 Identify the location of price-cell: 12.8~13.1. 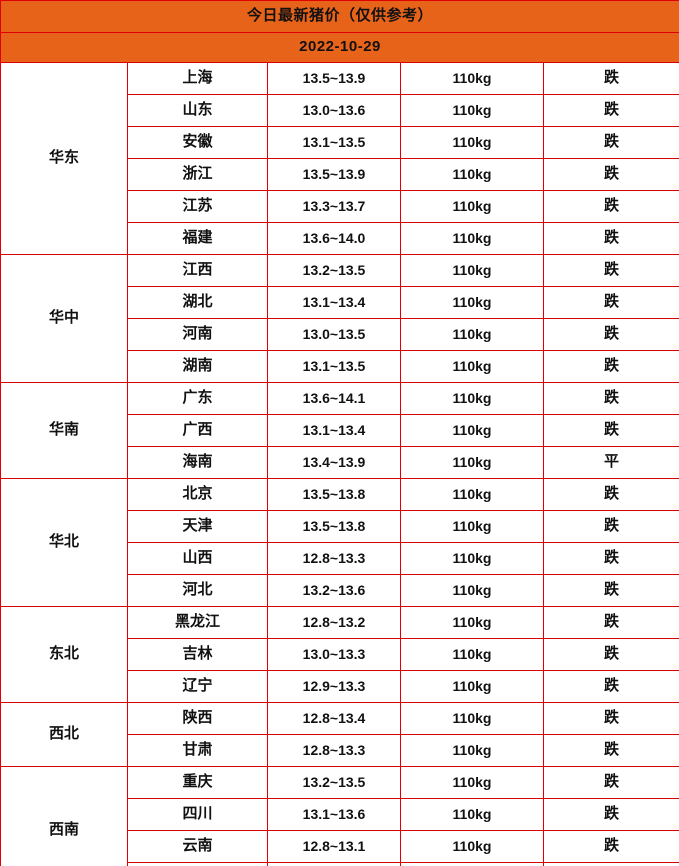
(334, 846).